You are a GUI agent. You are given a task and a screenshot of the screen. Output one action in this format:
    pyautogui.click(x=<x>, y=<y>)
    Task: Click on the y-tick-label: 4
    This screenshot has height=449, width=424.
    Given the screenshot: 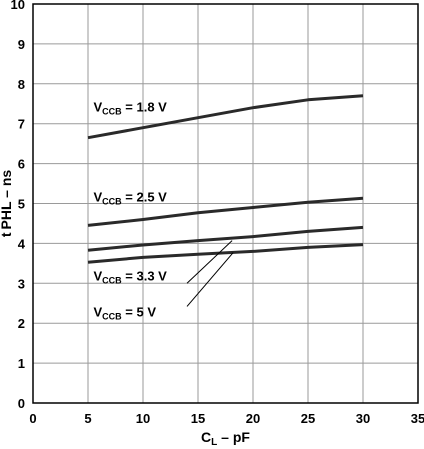 What is the action you would take?
    pyautogui.click(x=22, y=243)
    